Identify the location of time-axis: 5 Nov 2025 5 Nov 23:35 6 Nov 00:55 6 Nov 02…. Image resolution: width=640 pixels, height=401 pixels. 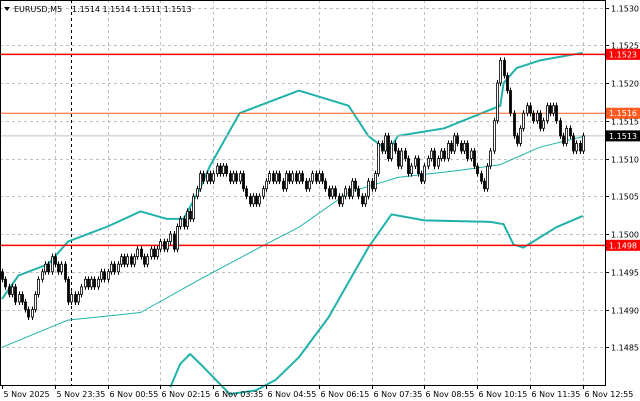
(318, 392).